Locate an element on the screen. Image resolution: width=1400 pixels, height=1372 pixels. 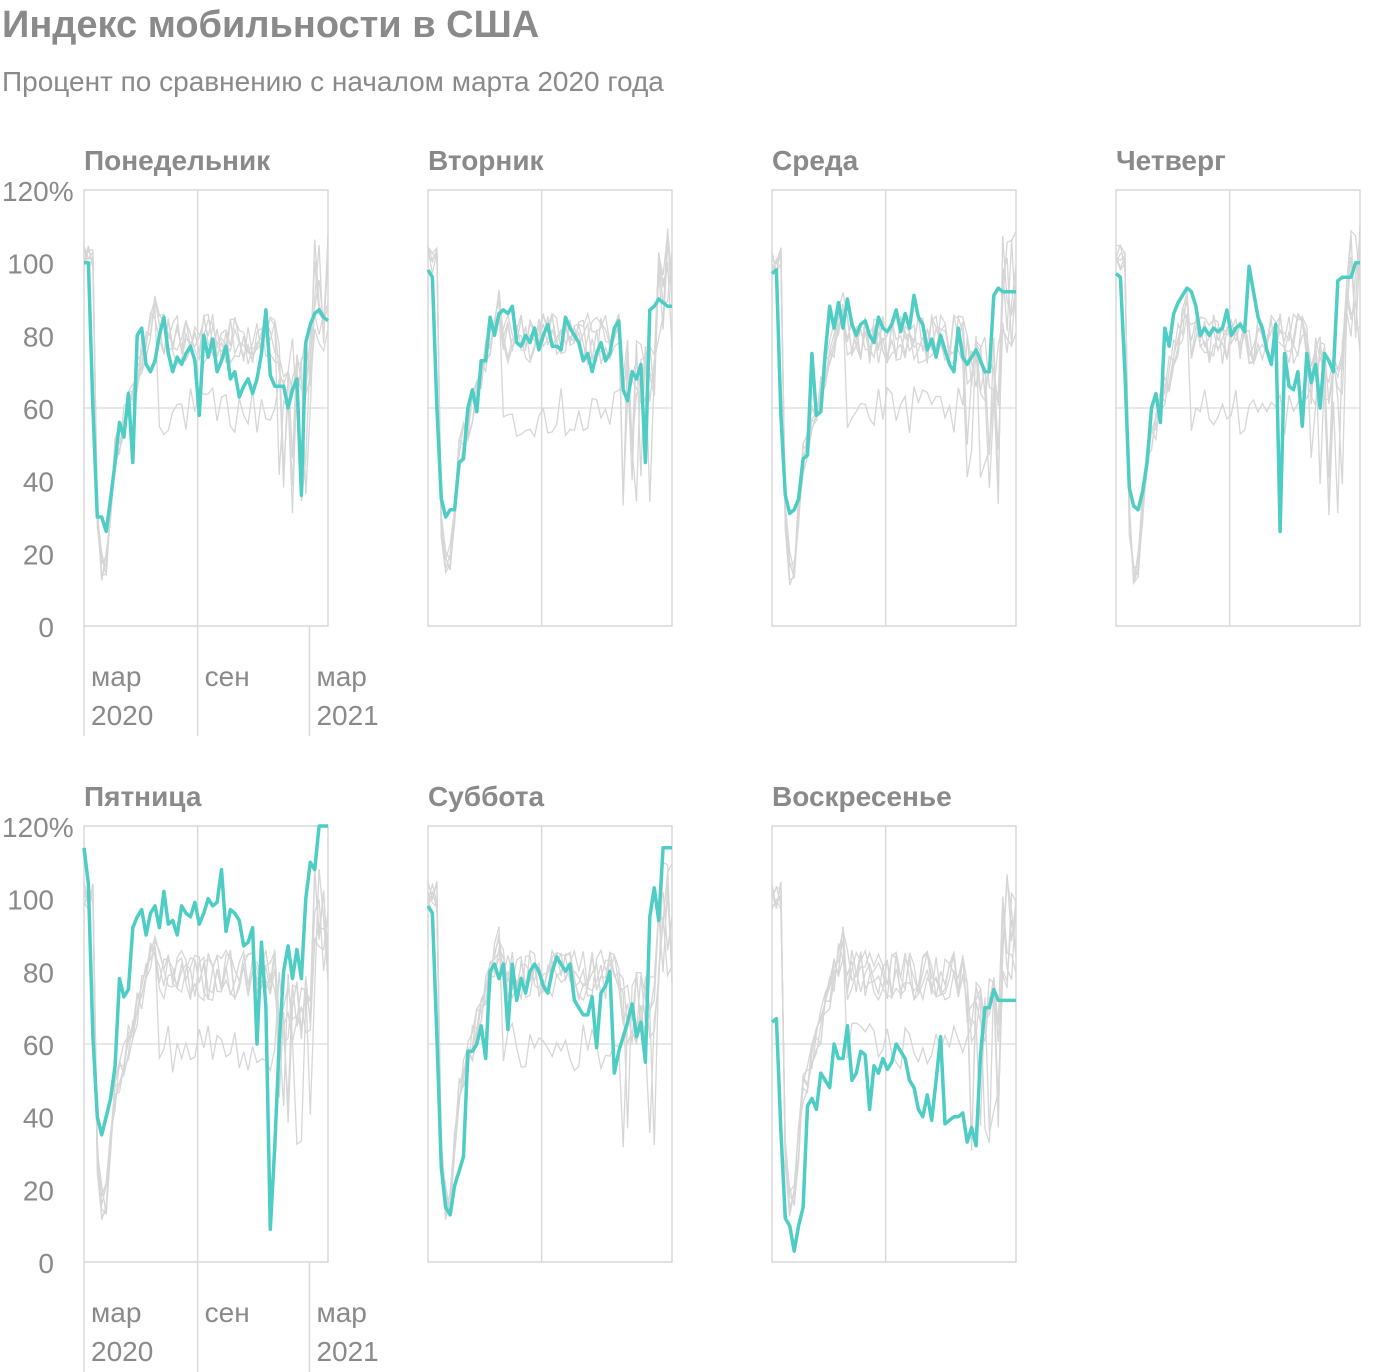
panel-5: Пятница 0 20 40 60 80 100 120% мар 2020 сен мар 2021 is located at coordinates (190, 1076).